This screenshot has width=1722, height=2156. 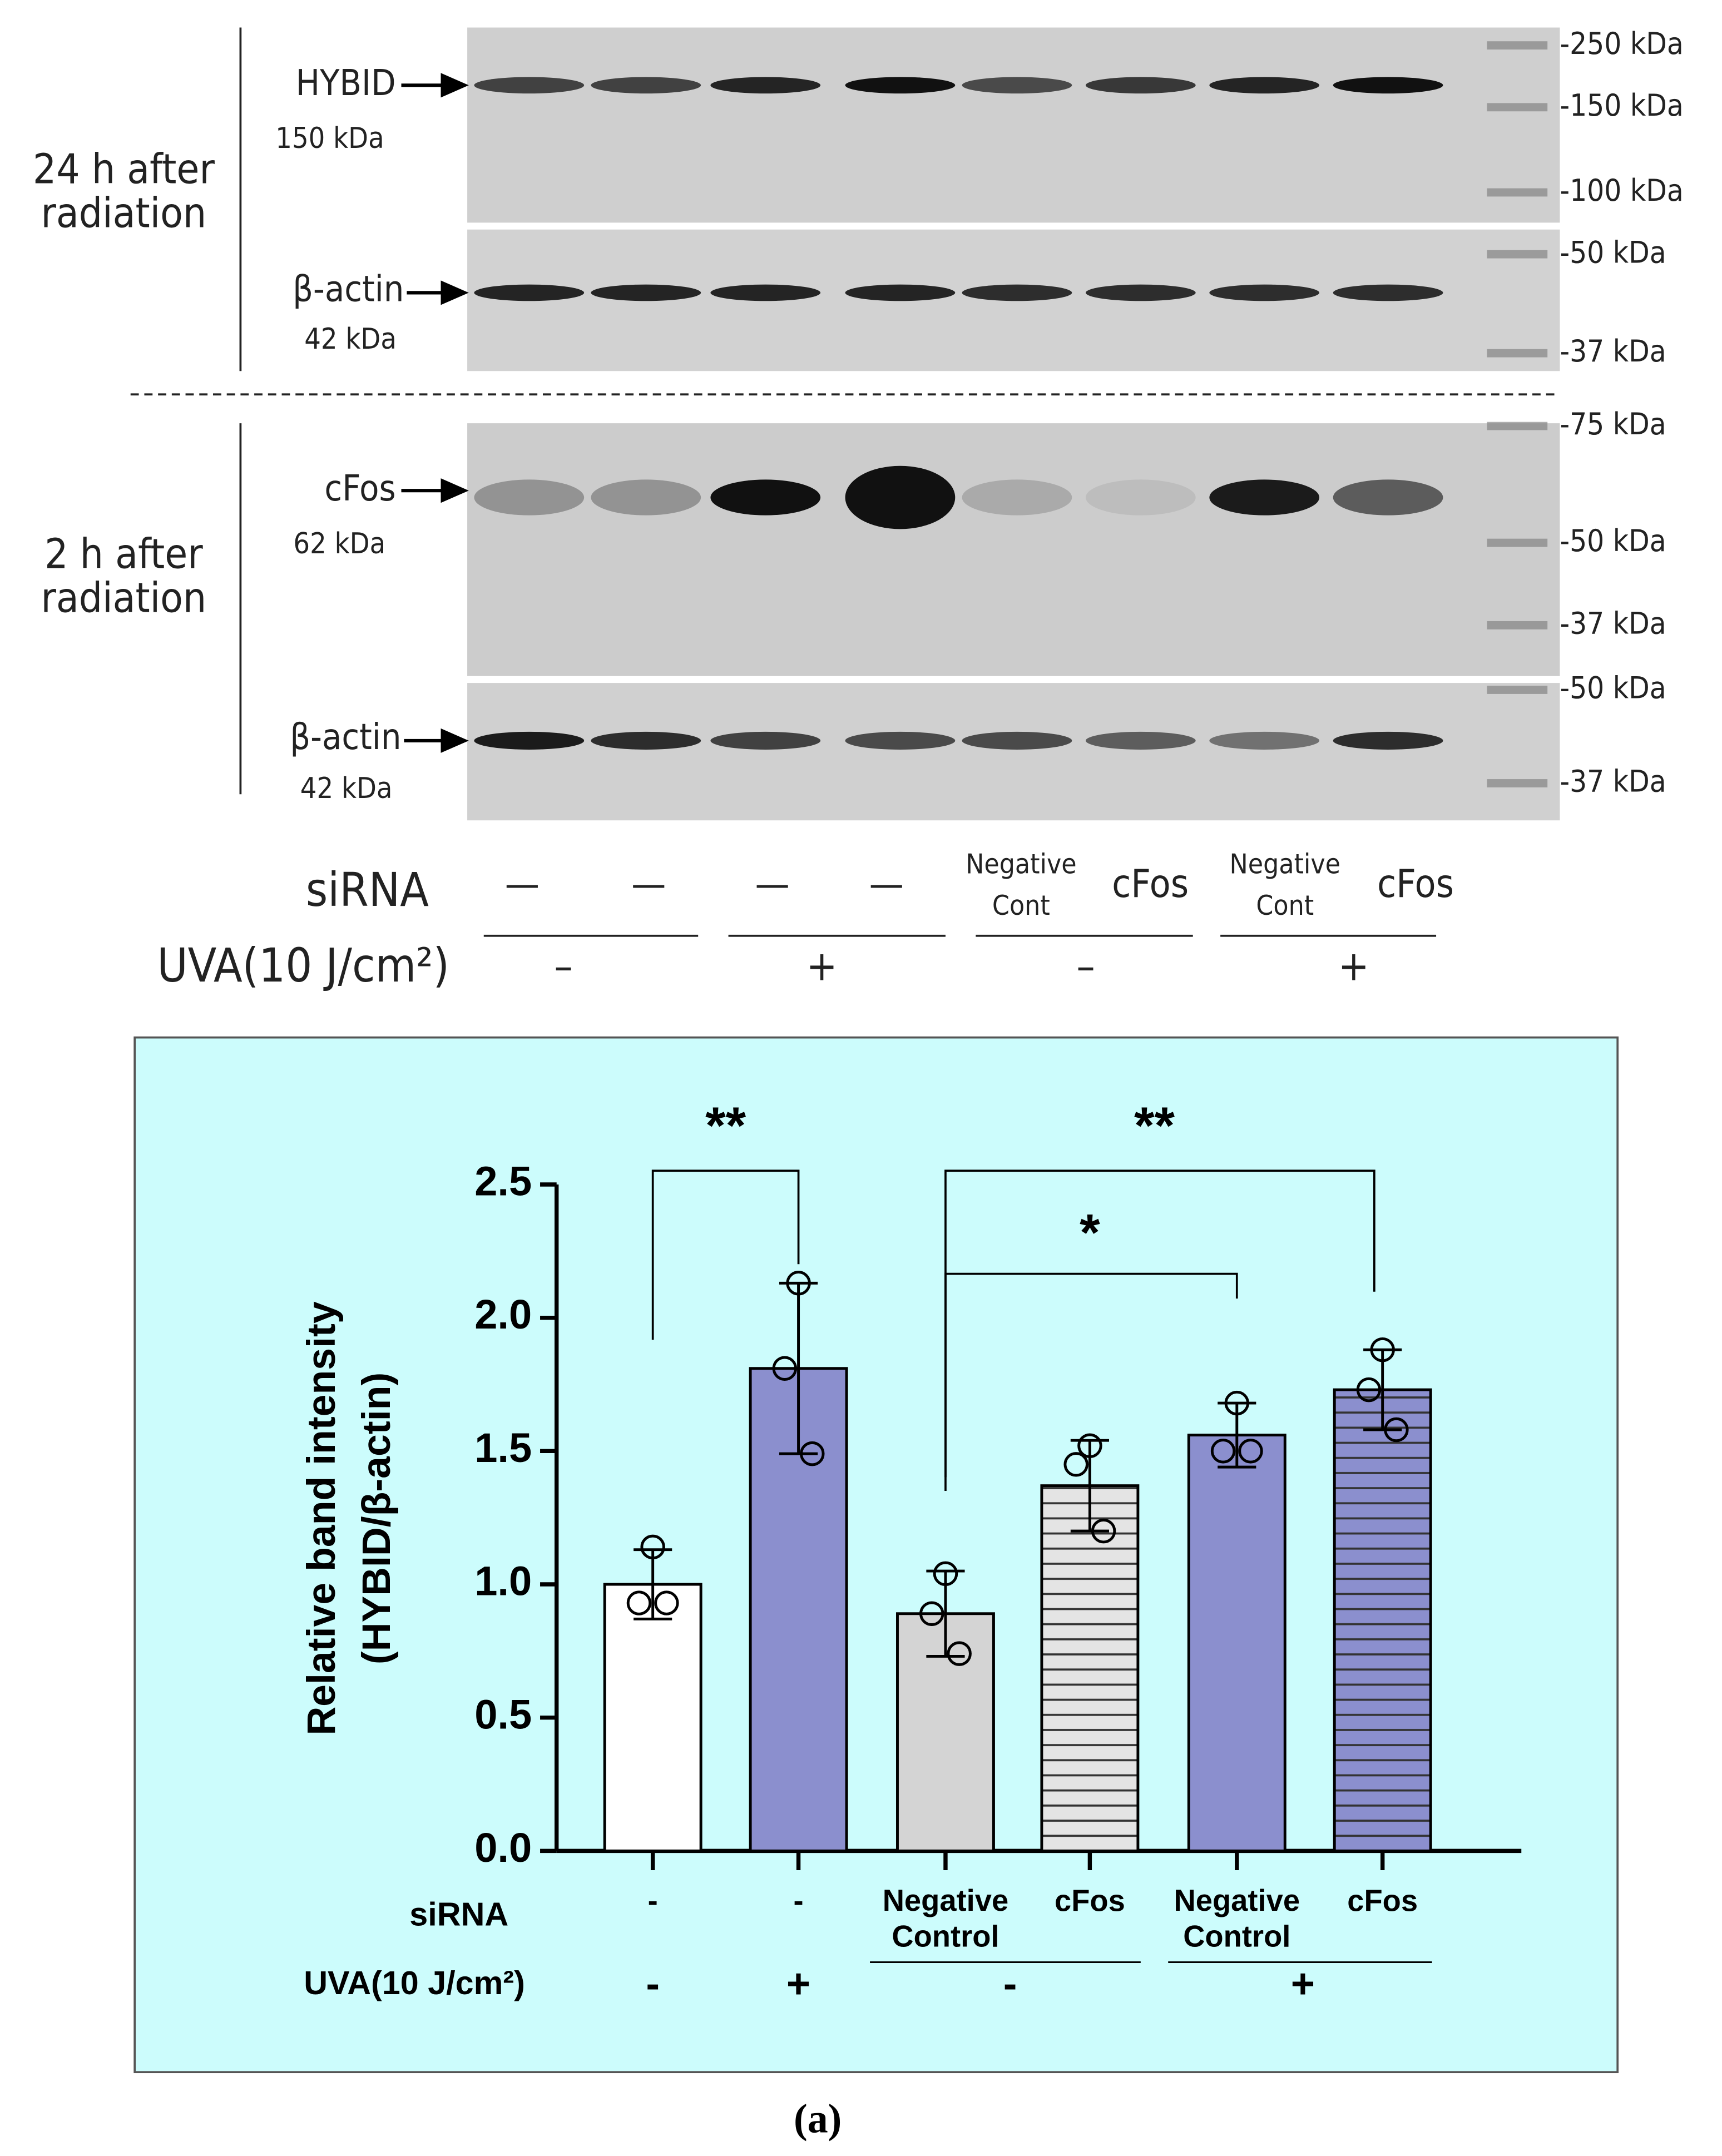 I want to click on caption: (a), so click(x=818, y=2119).